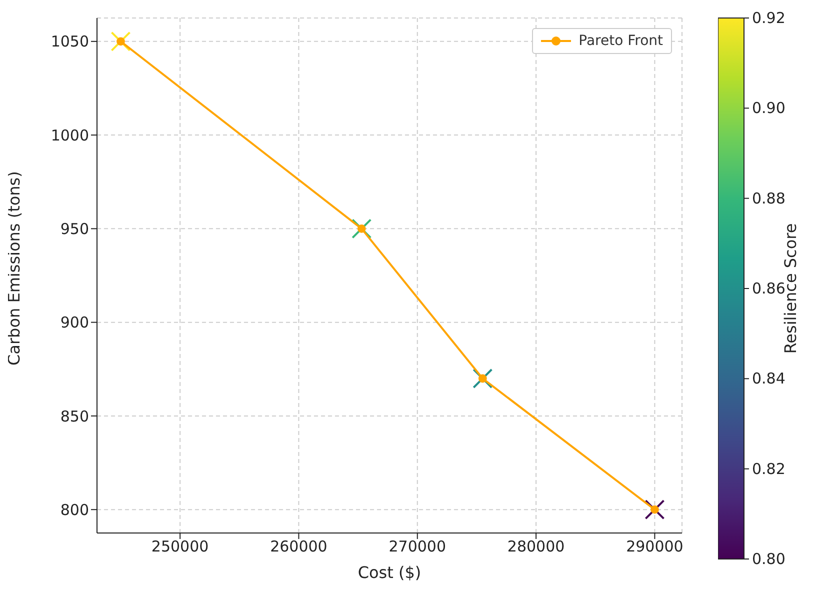  Describe the element at coordinates (74, 509) in the screenshot. I see `y-tick-label: 800` at that location.